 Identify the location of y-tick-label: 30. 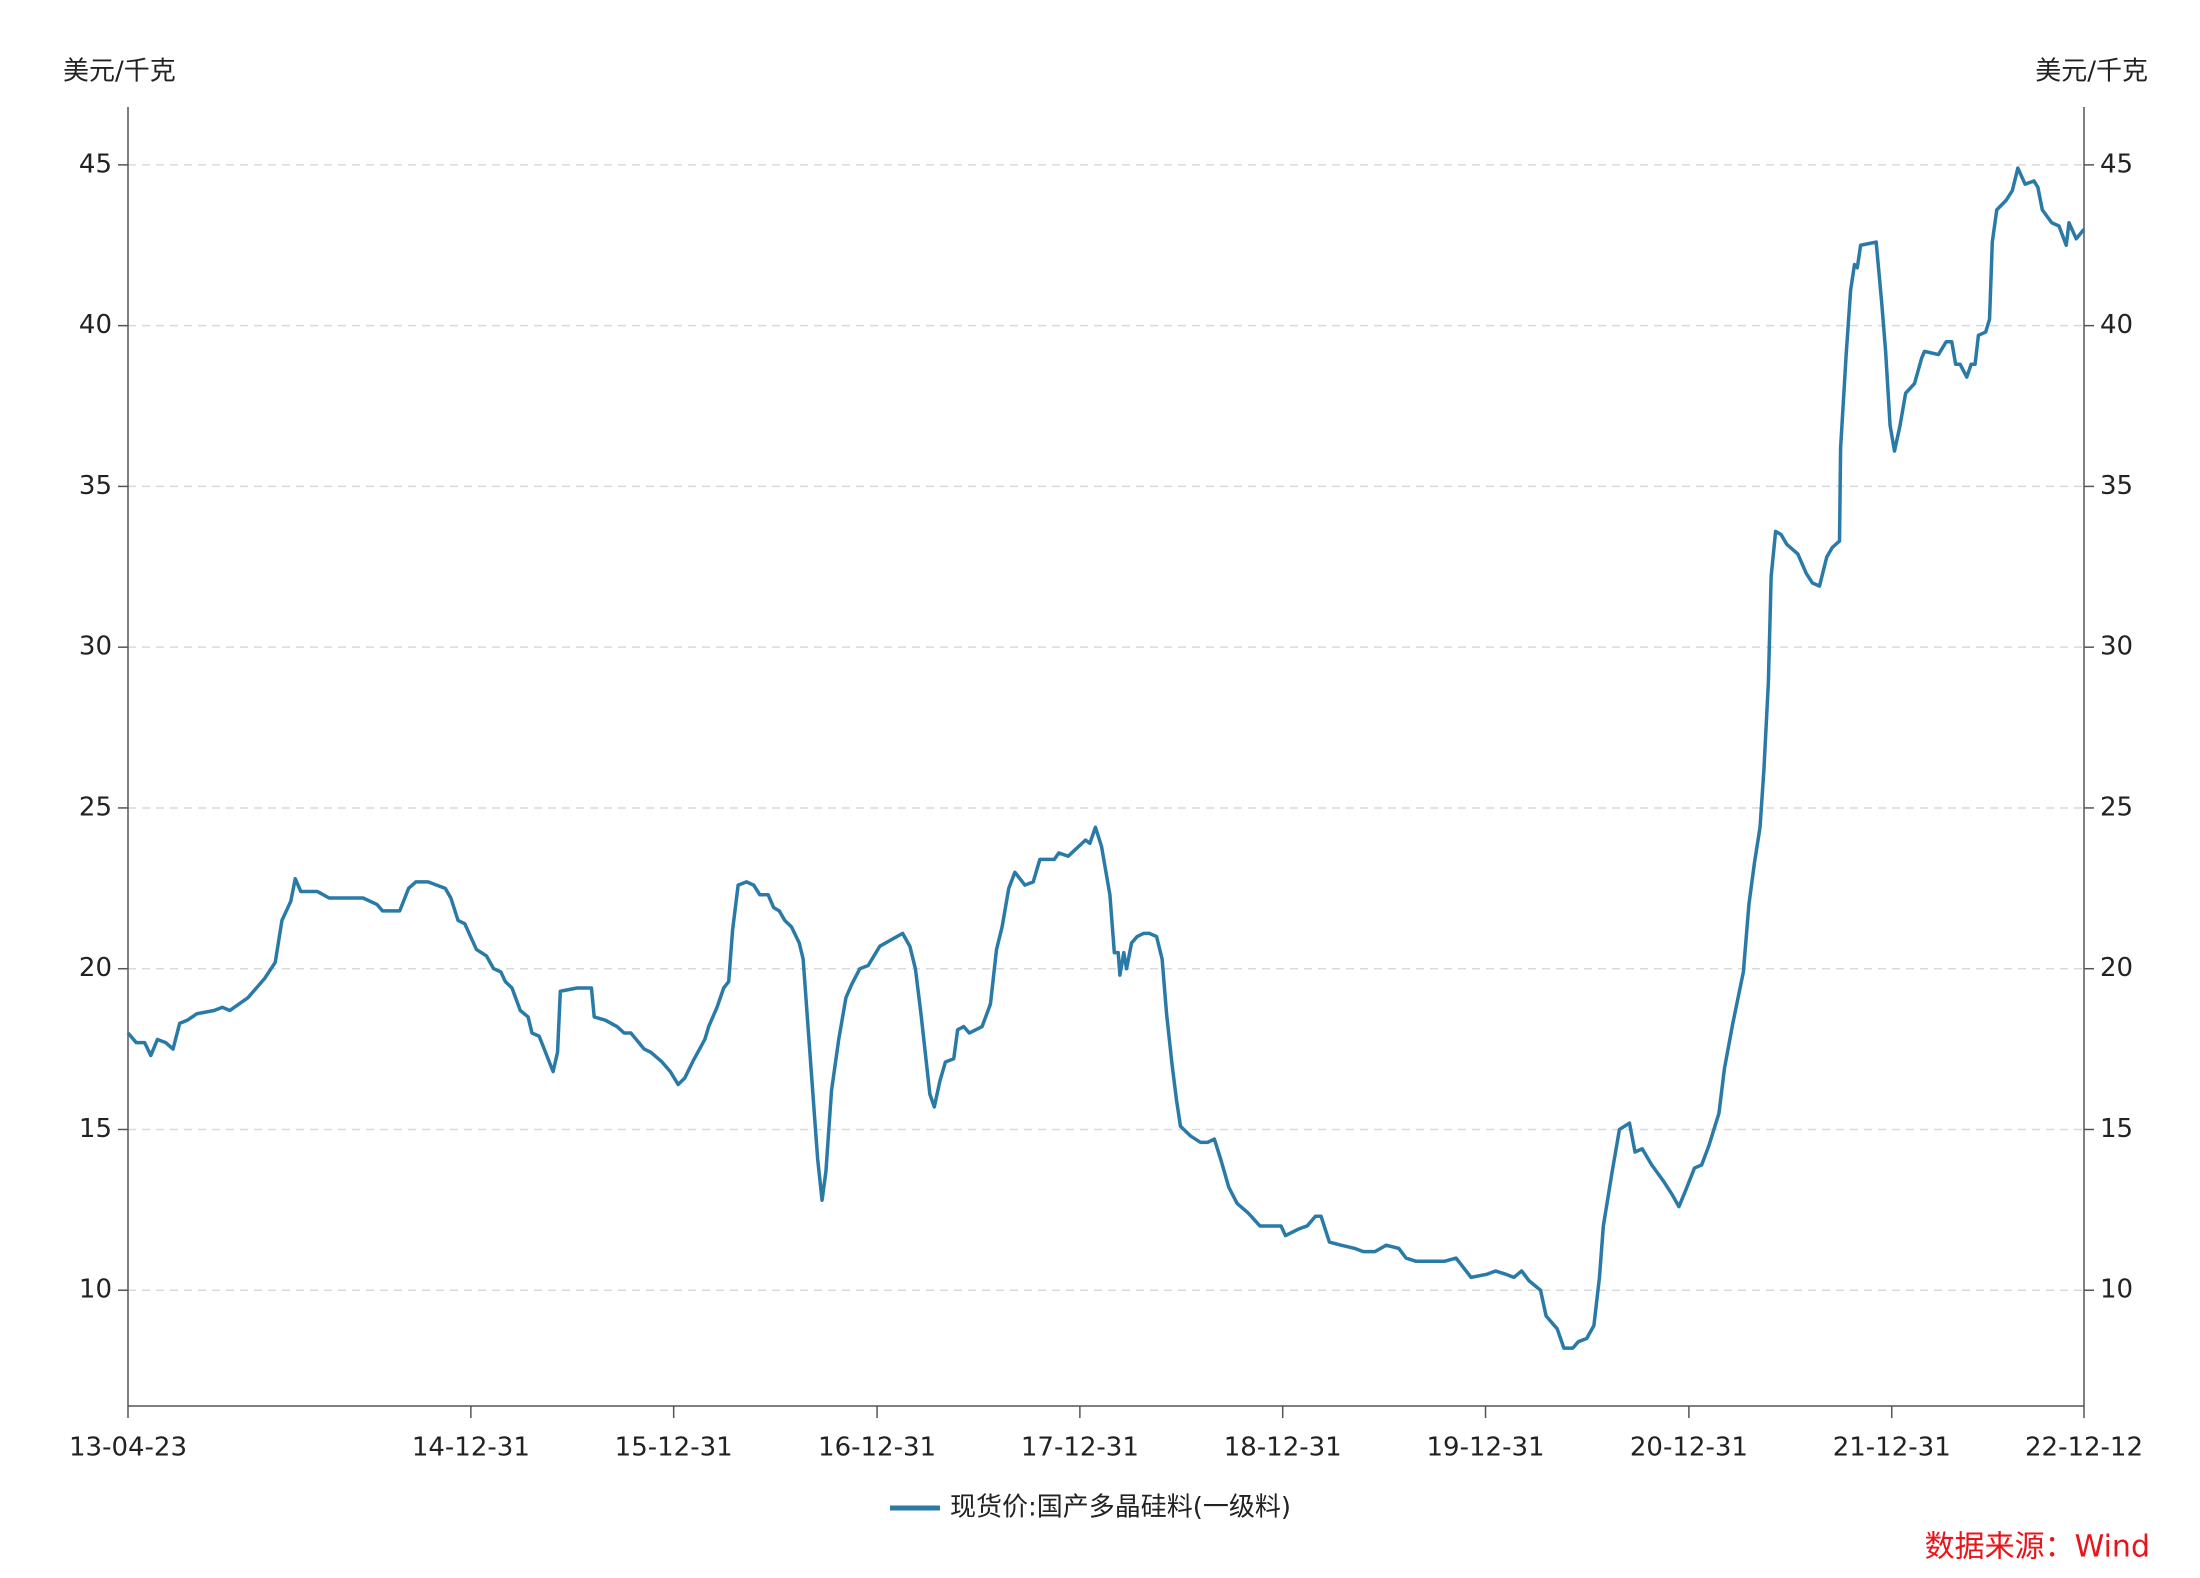
(95, 647).